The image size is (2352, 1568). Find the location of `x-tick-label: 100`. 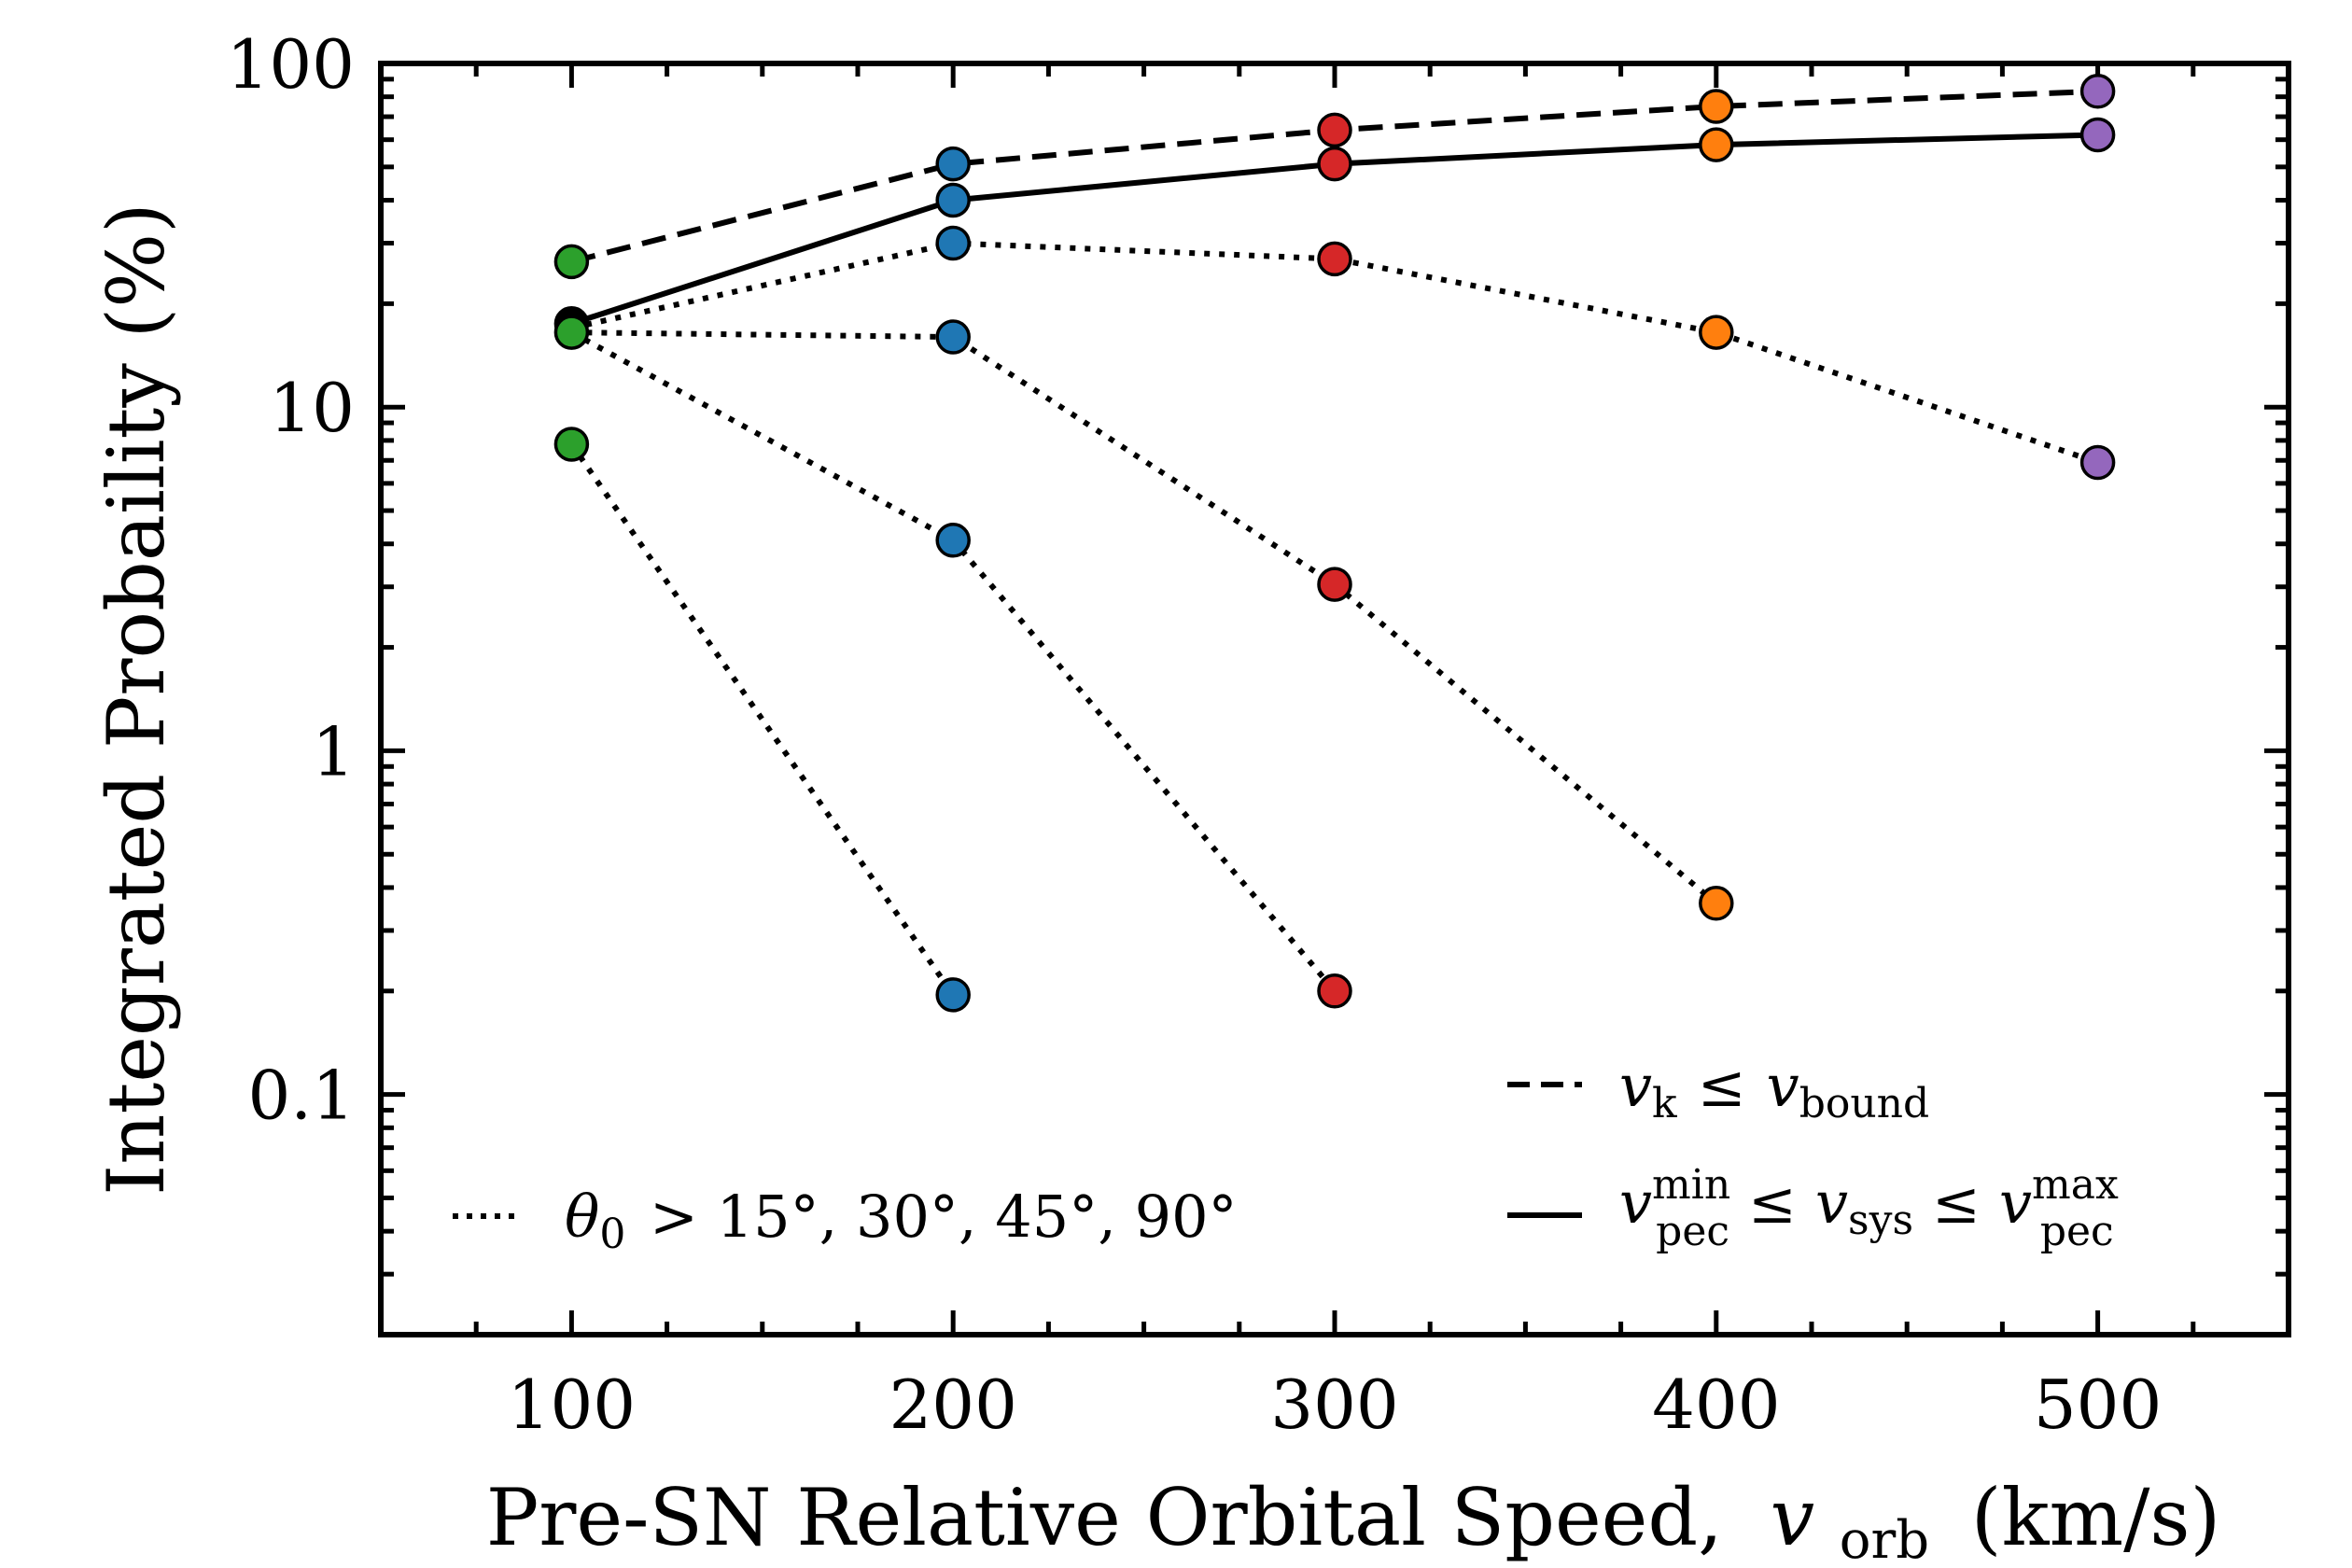

x-tick-label: 100 is located at coordinates (572, 1404).